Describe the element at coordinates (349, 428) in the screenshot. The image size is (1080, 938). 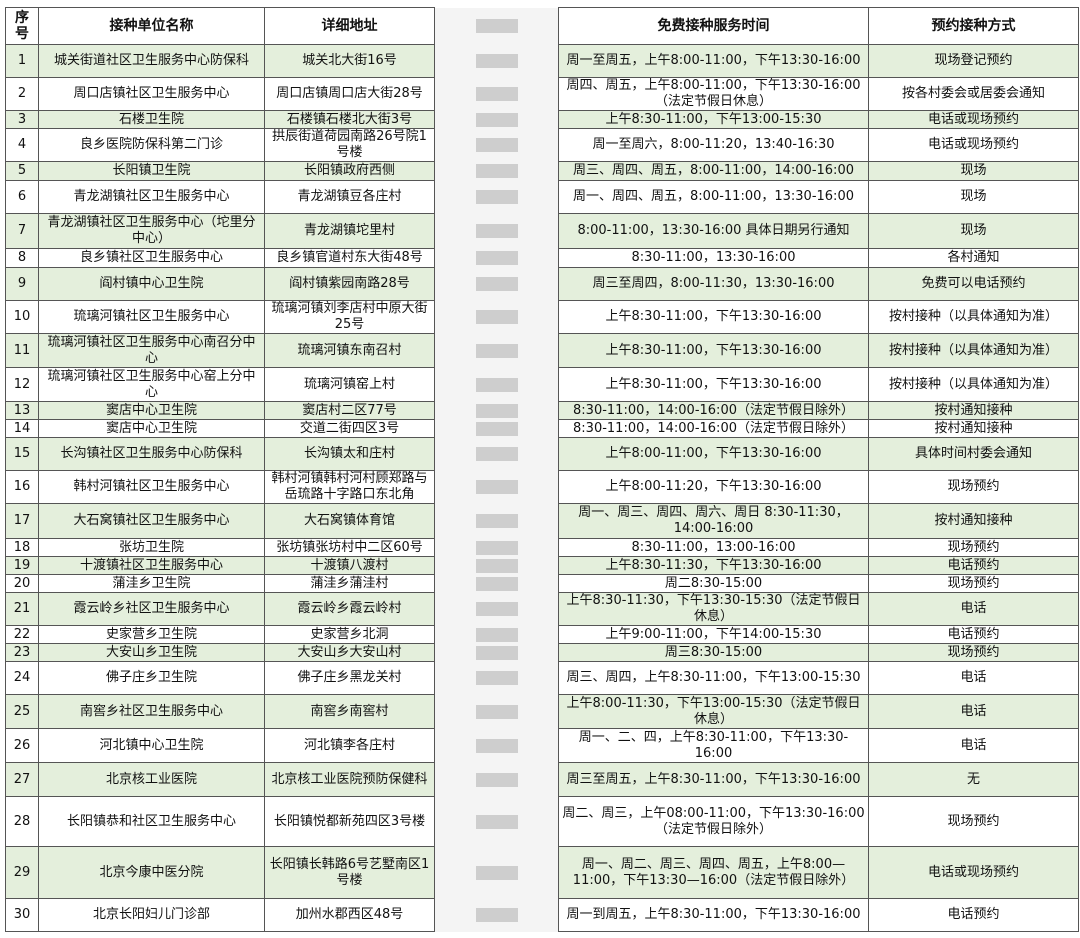
I see `address: 交道二街四区3号` at that location.